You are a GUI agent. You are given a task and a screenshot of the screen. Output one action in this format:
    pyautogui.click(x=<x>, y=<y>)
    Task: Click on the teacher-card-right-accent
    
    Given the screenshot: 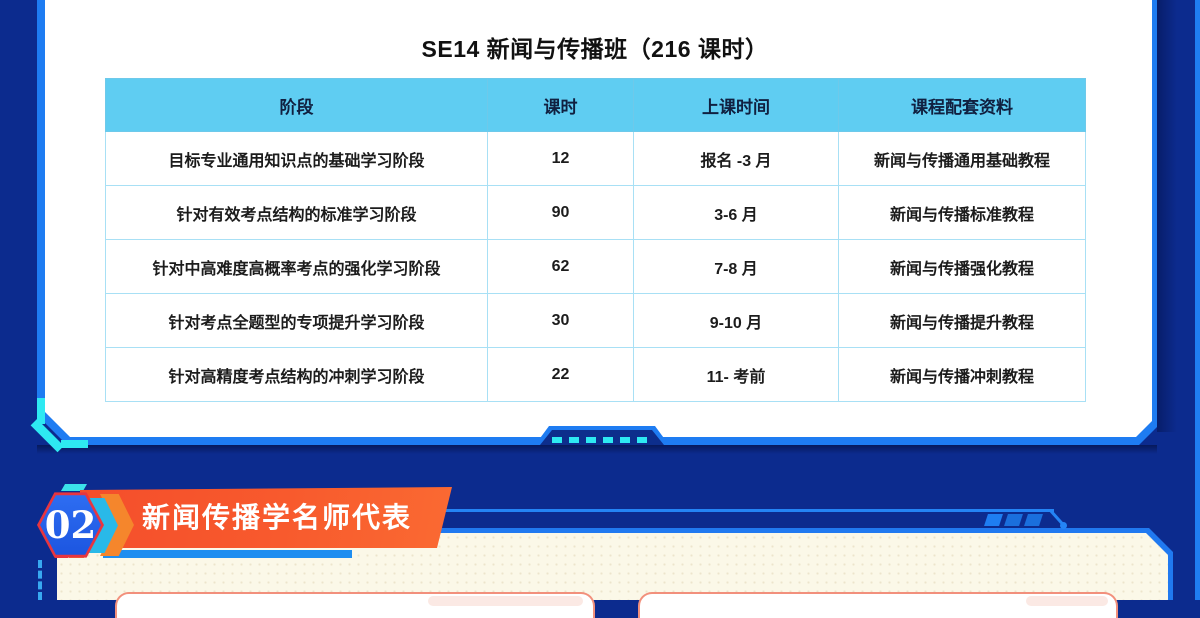 What is the action you would take?
    pyautogui.click(x=1067, y=601)
    